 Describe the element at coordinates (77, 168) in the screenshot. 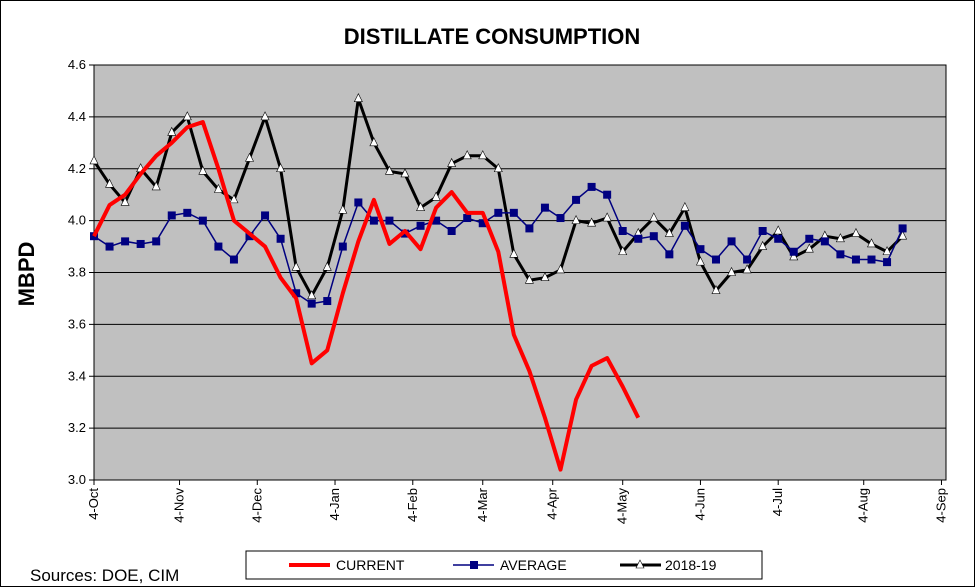

I see `y-tick-label: 4.2` at that location.